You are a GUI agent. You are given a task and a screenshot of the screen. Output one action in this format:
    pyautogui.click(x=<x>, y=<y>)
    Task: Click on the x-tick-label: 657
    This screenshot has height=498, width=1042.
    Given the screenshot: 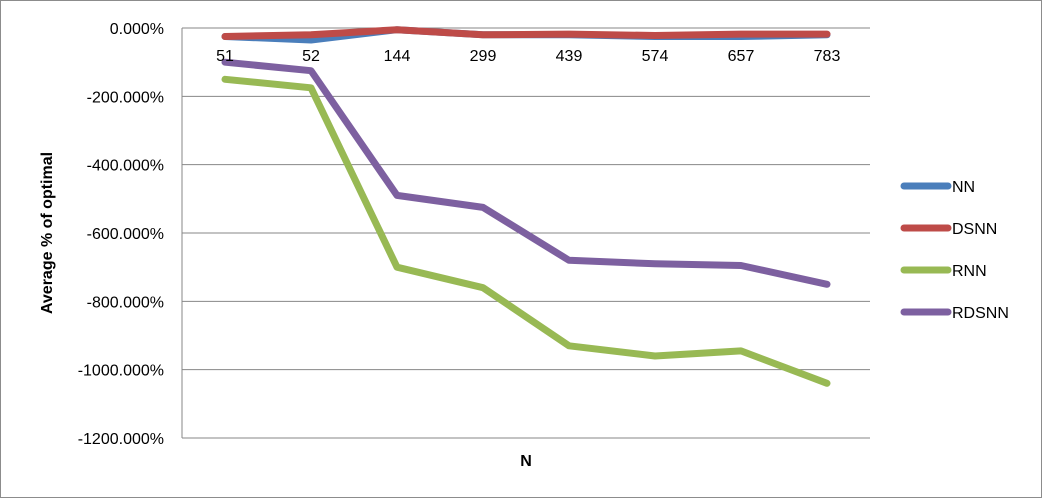 What is the action you would take?
    pyautogui.click(x=741, y=56)
    